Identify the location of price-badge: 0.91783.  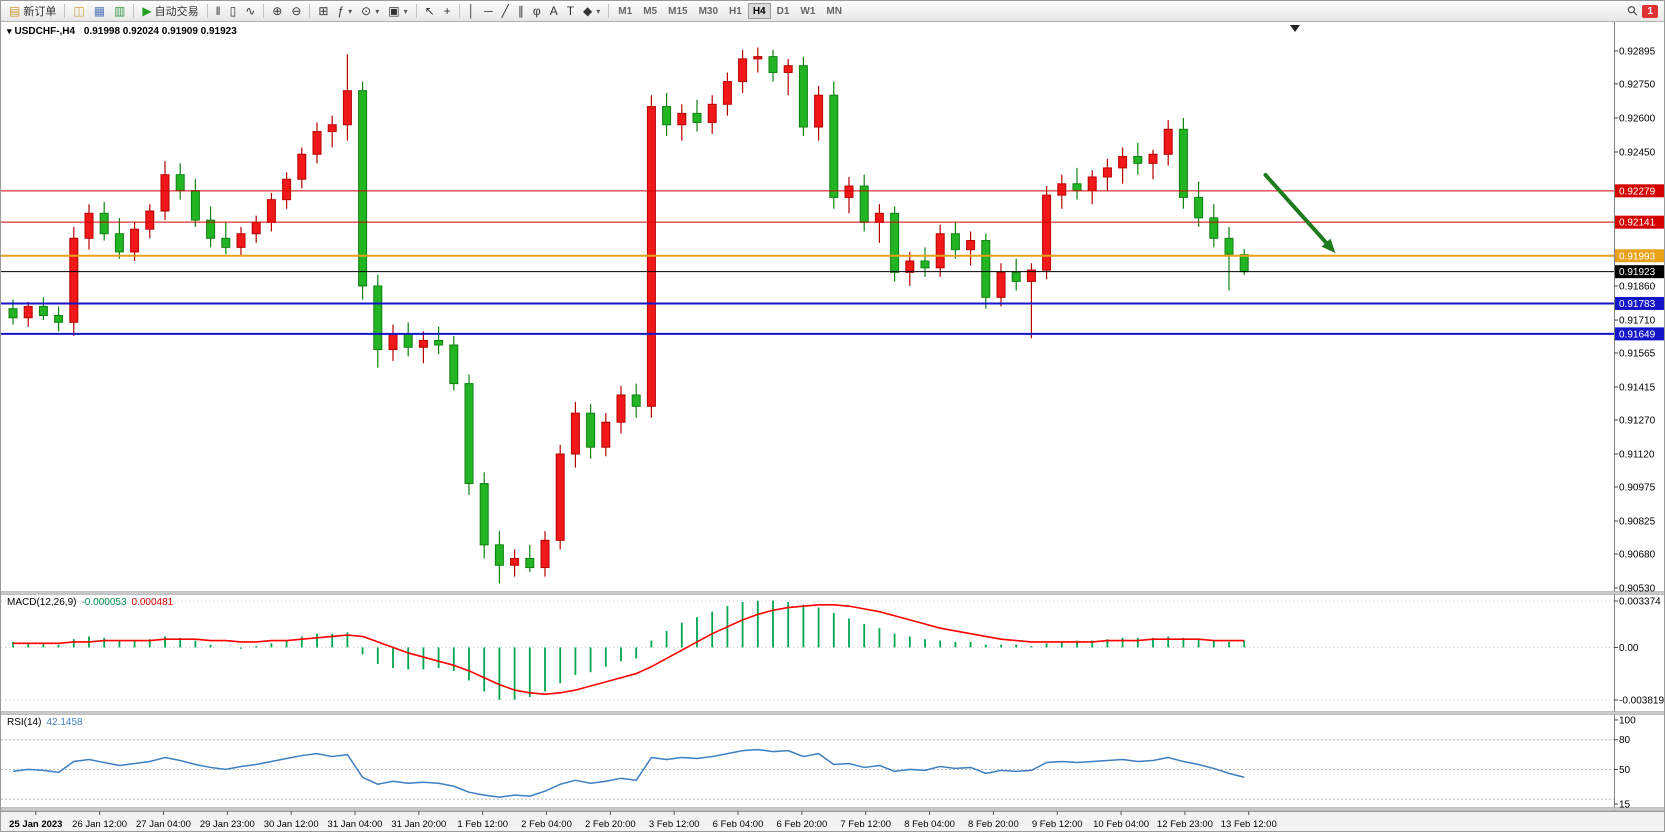
(1639, 303).